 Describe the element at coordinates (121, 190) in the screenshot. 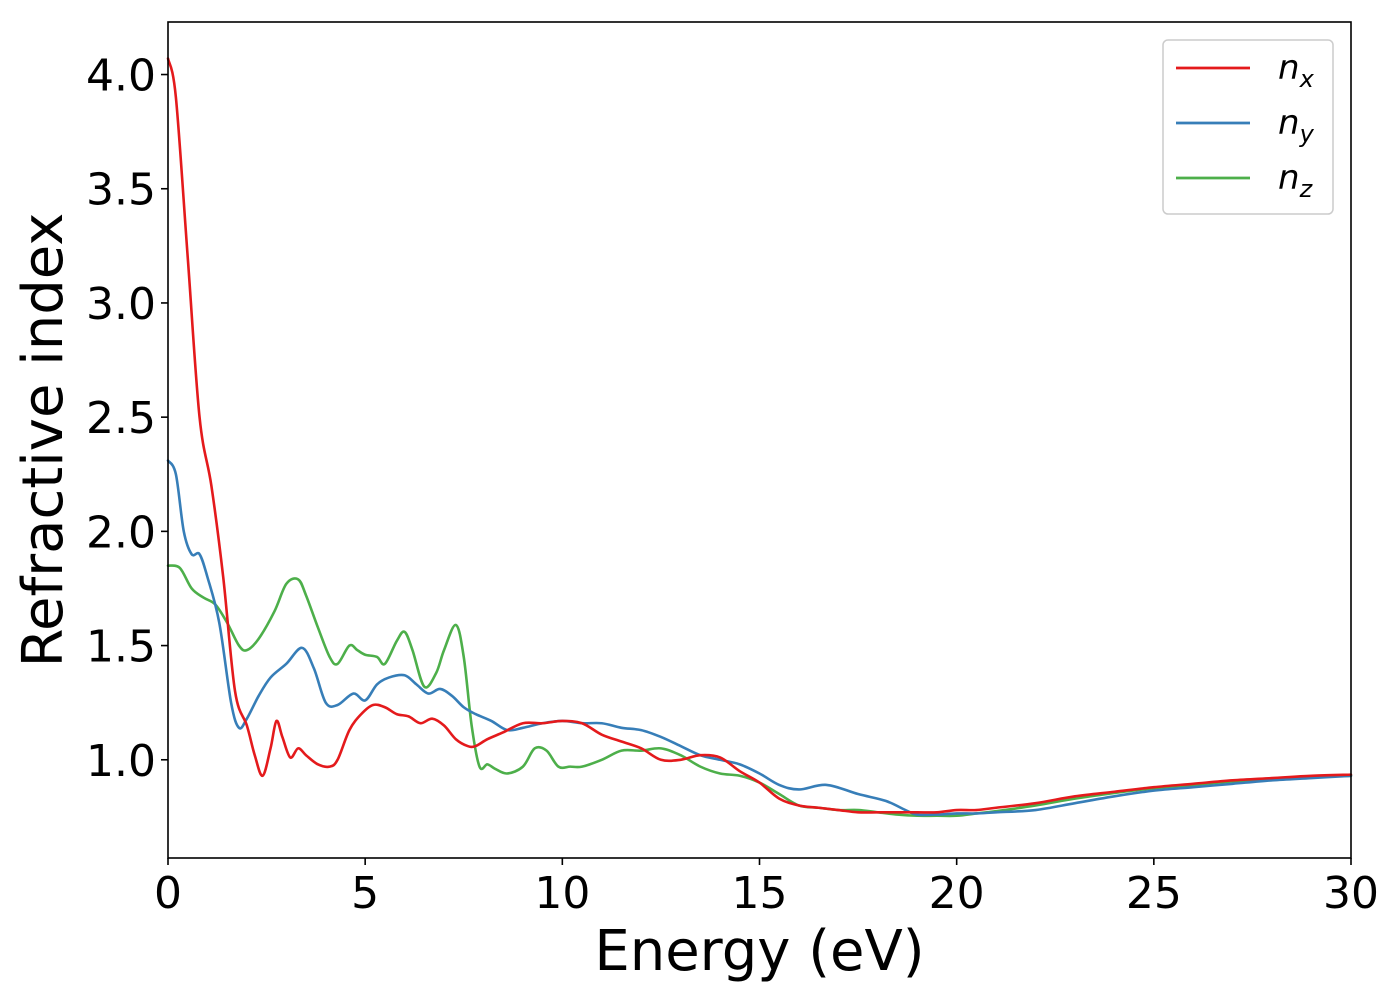

I see `y-tick-label: 3.5` at that location.